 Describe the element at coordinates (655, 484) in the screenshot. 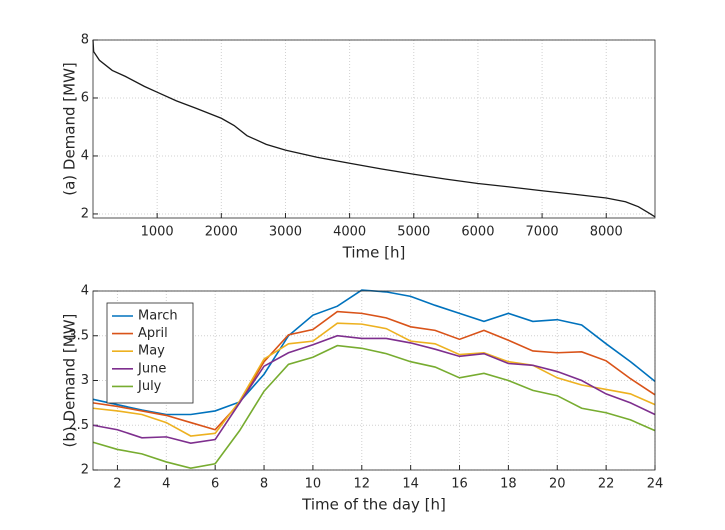

I see `x-tick-label: 24` at that location.